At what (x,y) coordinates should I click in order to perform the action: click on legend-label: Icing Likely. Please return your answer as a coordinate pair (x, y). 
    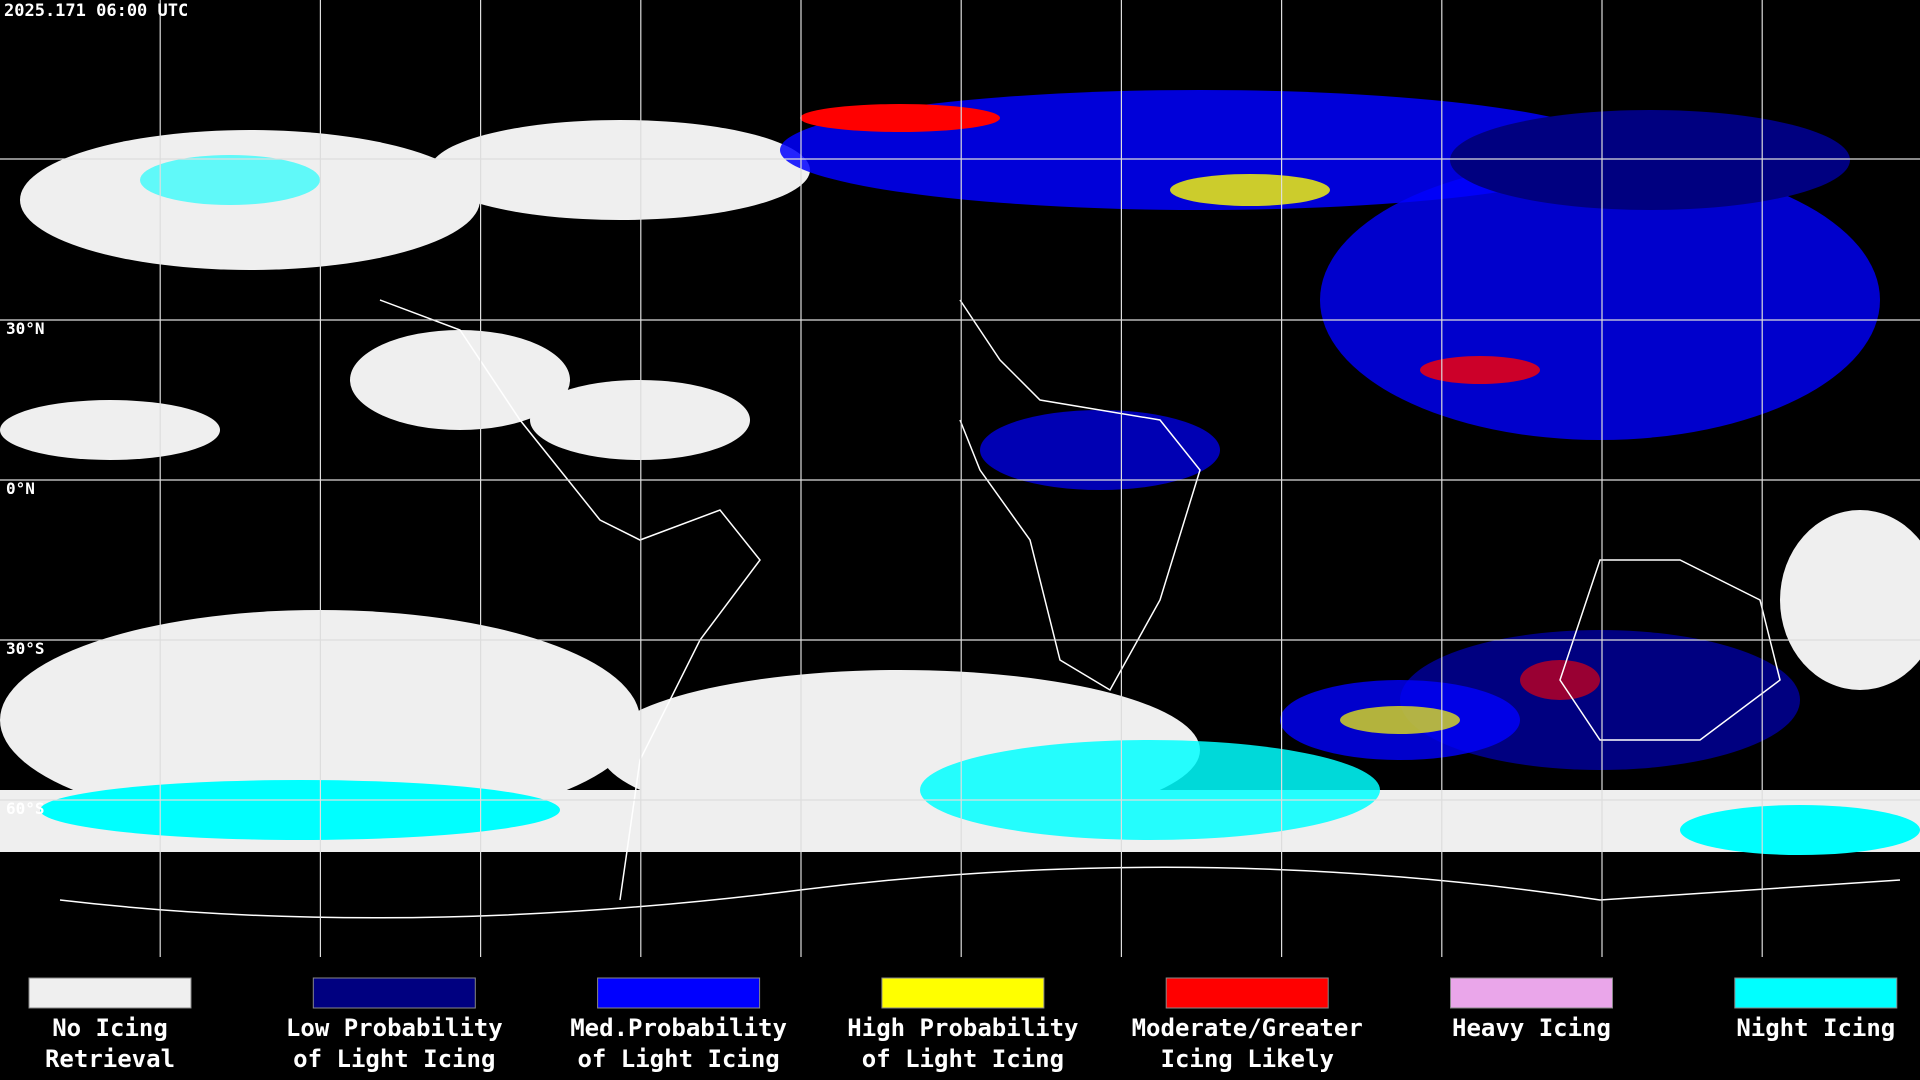
    Looking at the image, I should click on (1247, 1059).